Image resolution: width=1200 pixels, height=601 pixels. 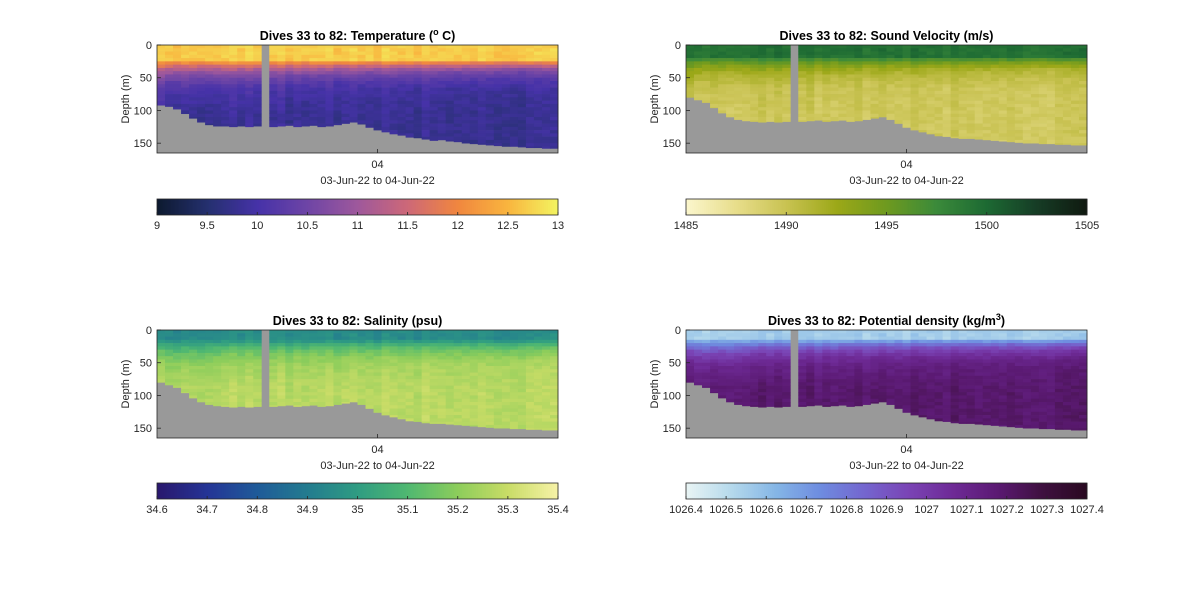 I want to click on colorbar-tick-label: 10.5, so click(x=307, y=226).